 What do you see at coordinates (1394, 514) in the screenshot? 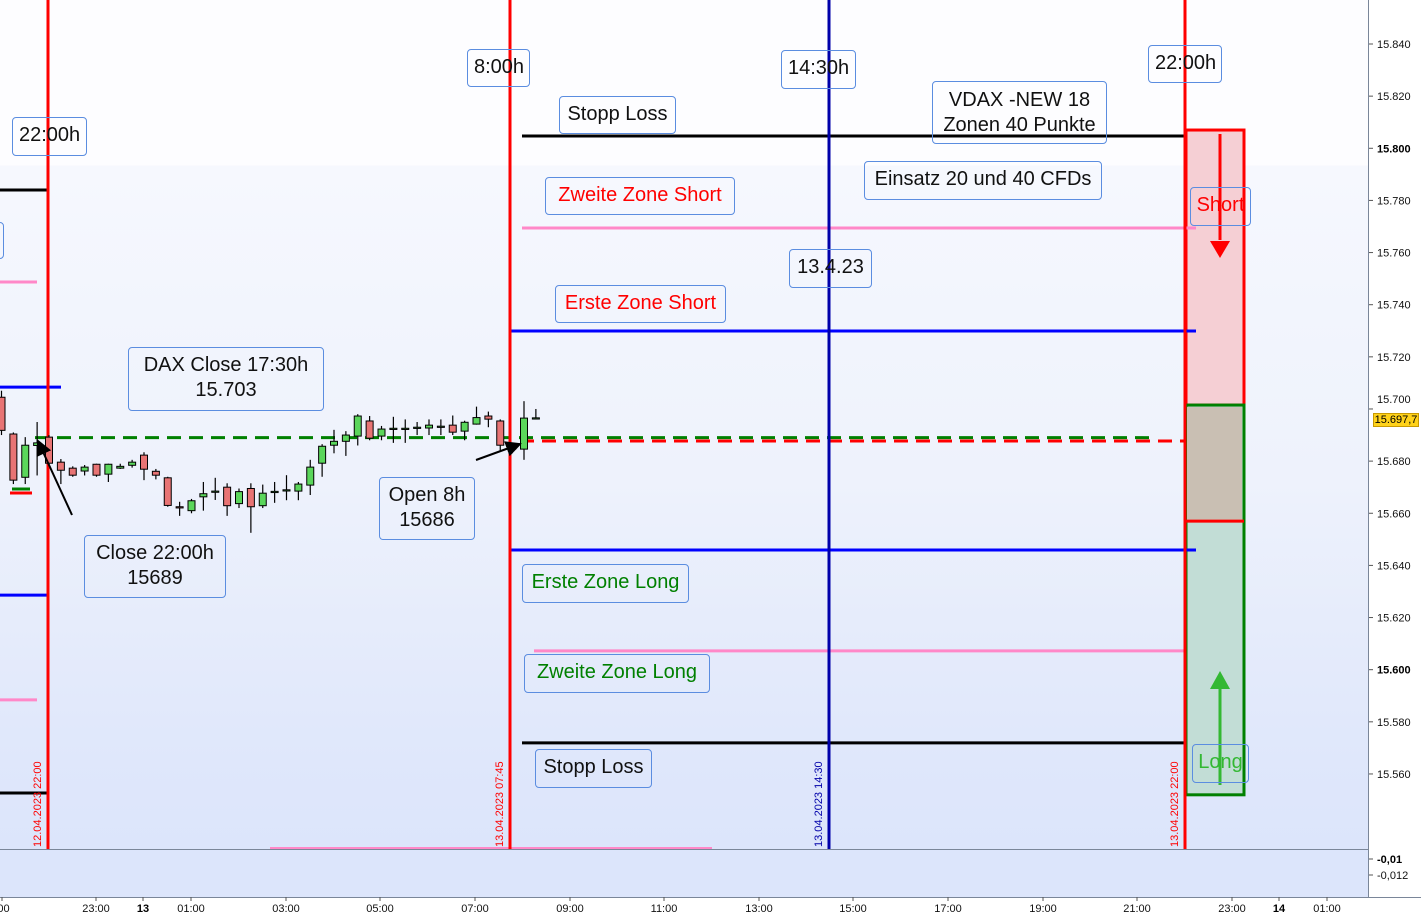
I see `price-tick-label: 15.660` at bounding box center [1394, 514].